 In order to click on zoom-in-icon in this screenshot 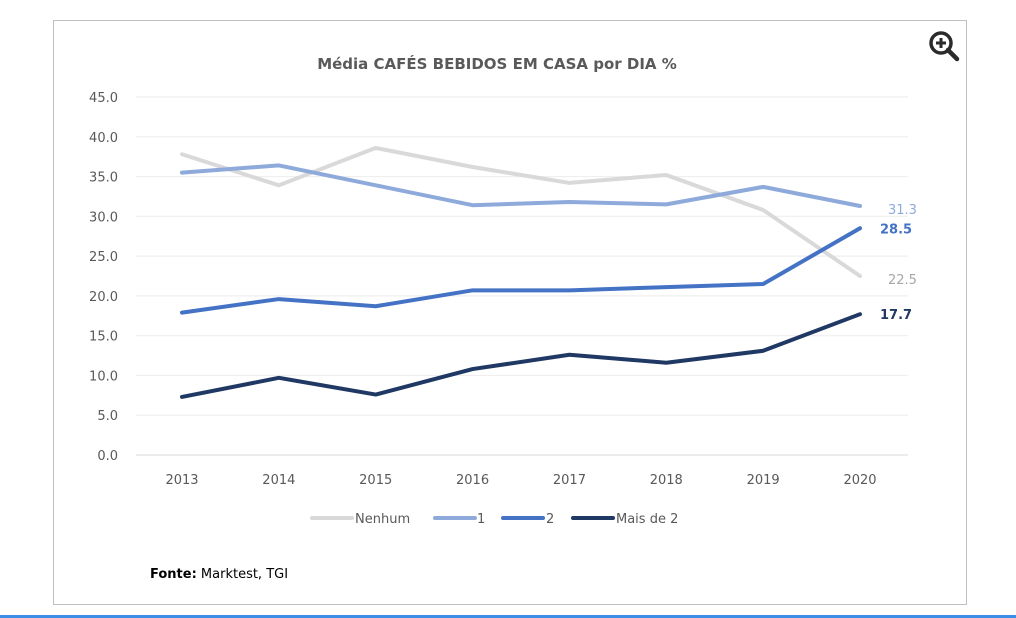, I will do `click(944, 46)`.